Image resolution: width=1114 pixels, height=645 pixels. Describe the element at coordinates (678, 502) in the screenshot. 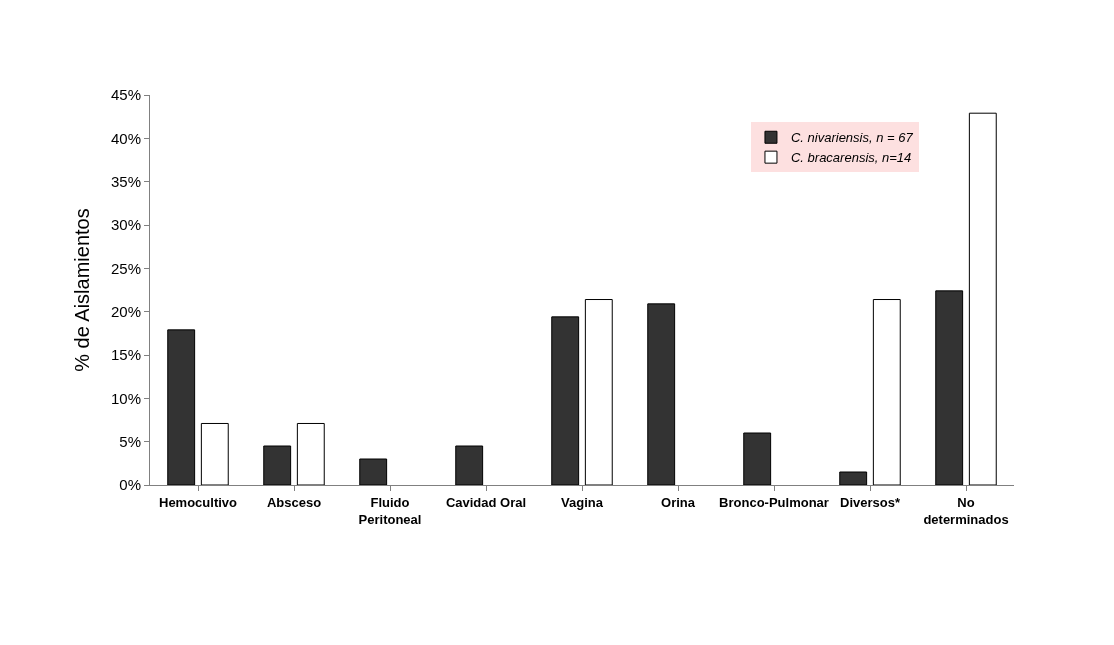

I see `x-tick-label: Orina` at that location.